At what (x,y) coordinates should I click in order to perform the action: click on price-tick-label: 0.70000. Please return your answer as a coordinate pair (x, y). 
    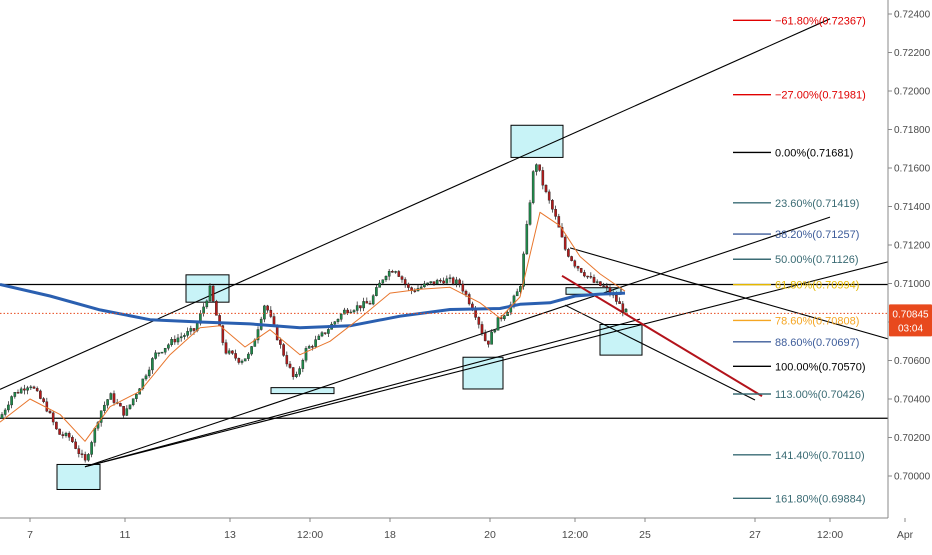
    Looking at the image, I should click on (912, 477).